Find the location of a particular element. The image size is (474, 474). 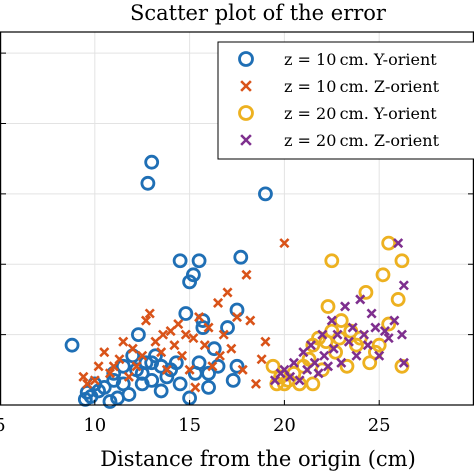

legend-label: z = 20 cm. Y-orient is located at coordinates (360, 113).